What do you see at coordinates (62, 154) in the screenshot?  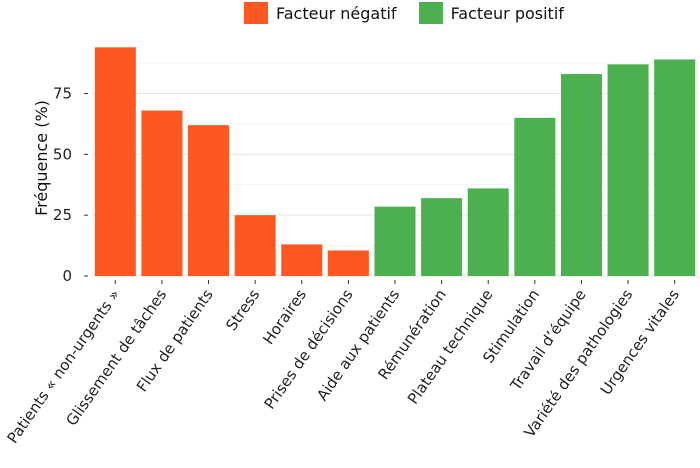 I see `y-tick-label: 50` at bounding box center [62, 154].